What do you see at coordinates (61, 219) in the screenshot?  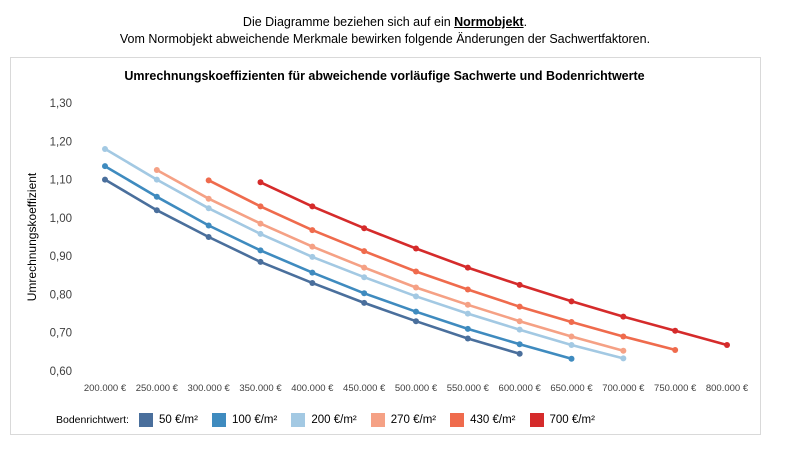 I see `y-tick-label: 1,00` at bounding box center [61, 219].